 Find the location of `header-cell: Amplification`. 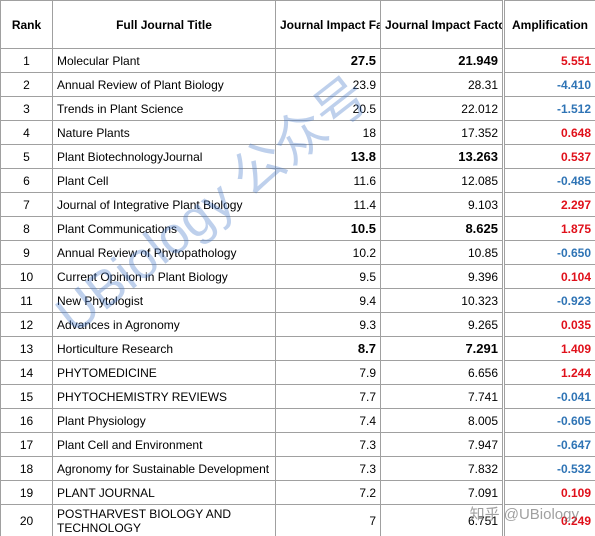

header-cell: Amplification is located at coordinates (549, 24).